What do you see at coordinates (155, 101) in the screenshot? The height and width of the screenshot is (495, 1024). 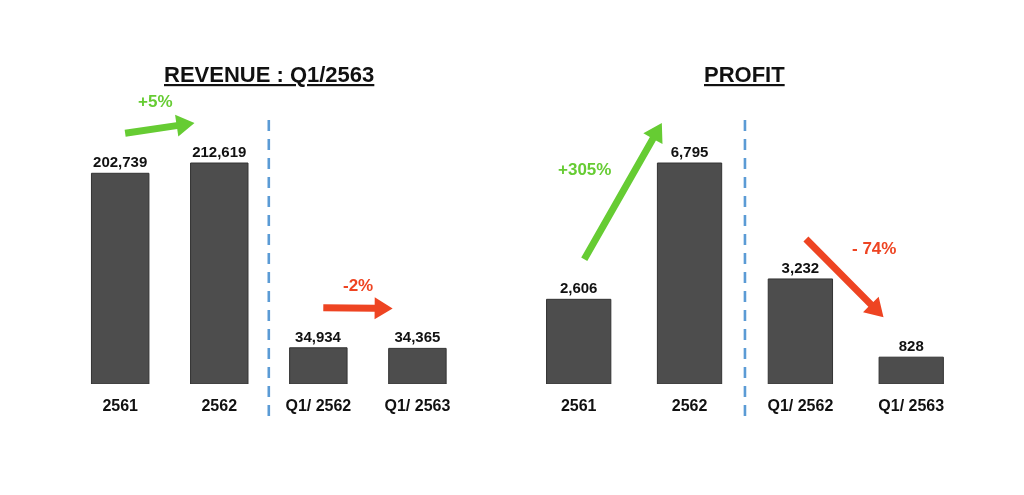 I see `text: +5%` at bounding box center [155, 101].